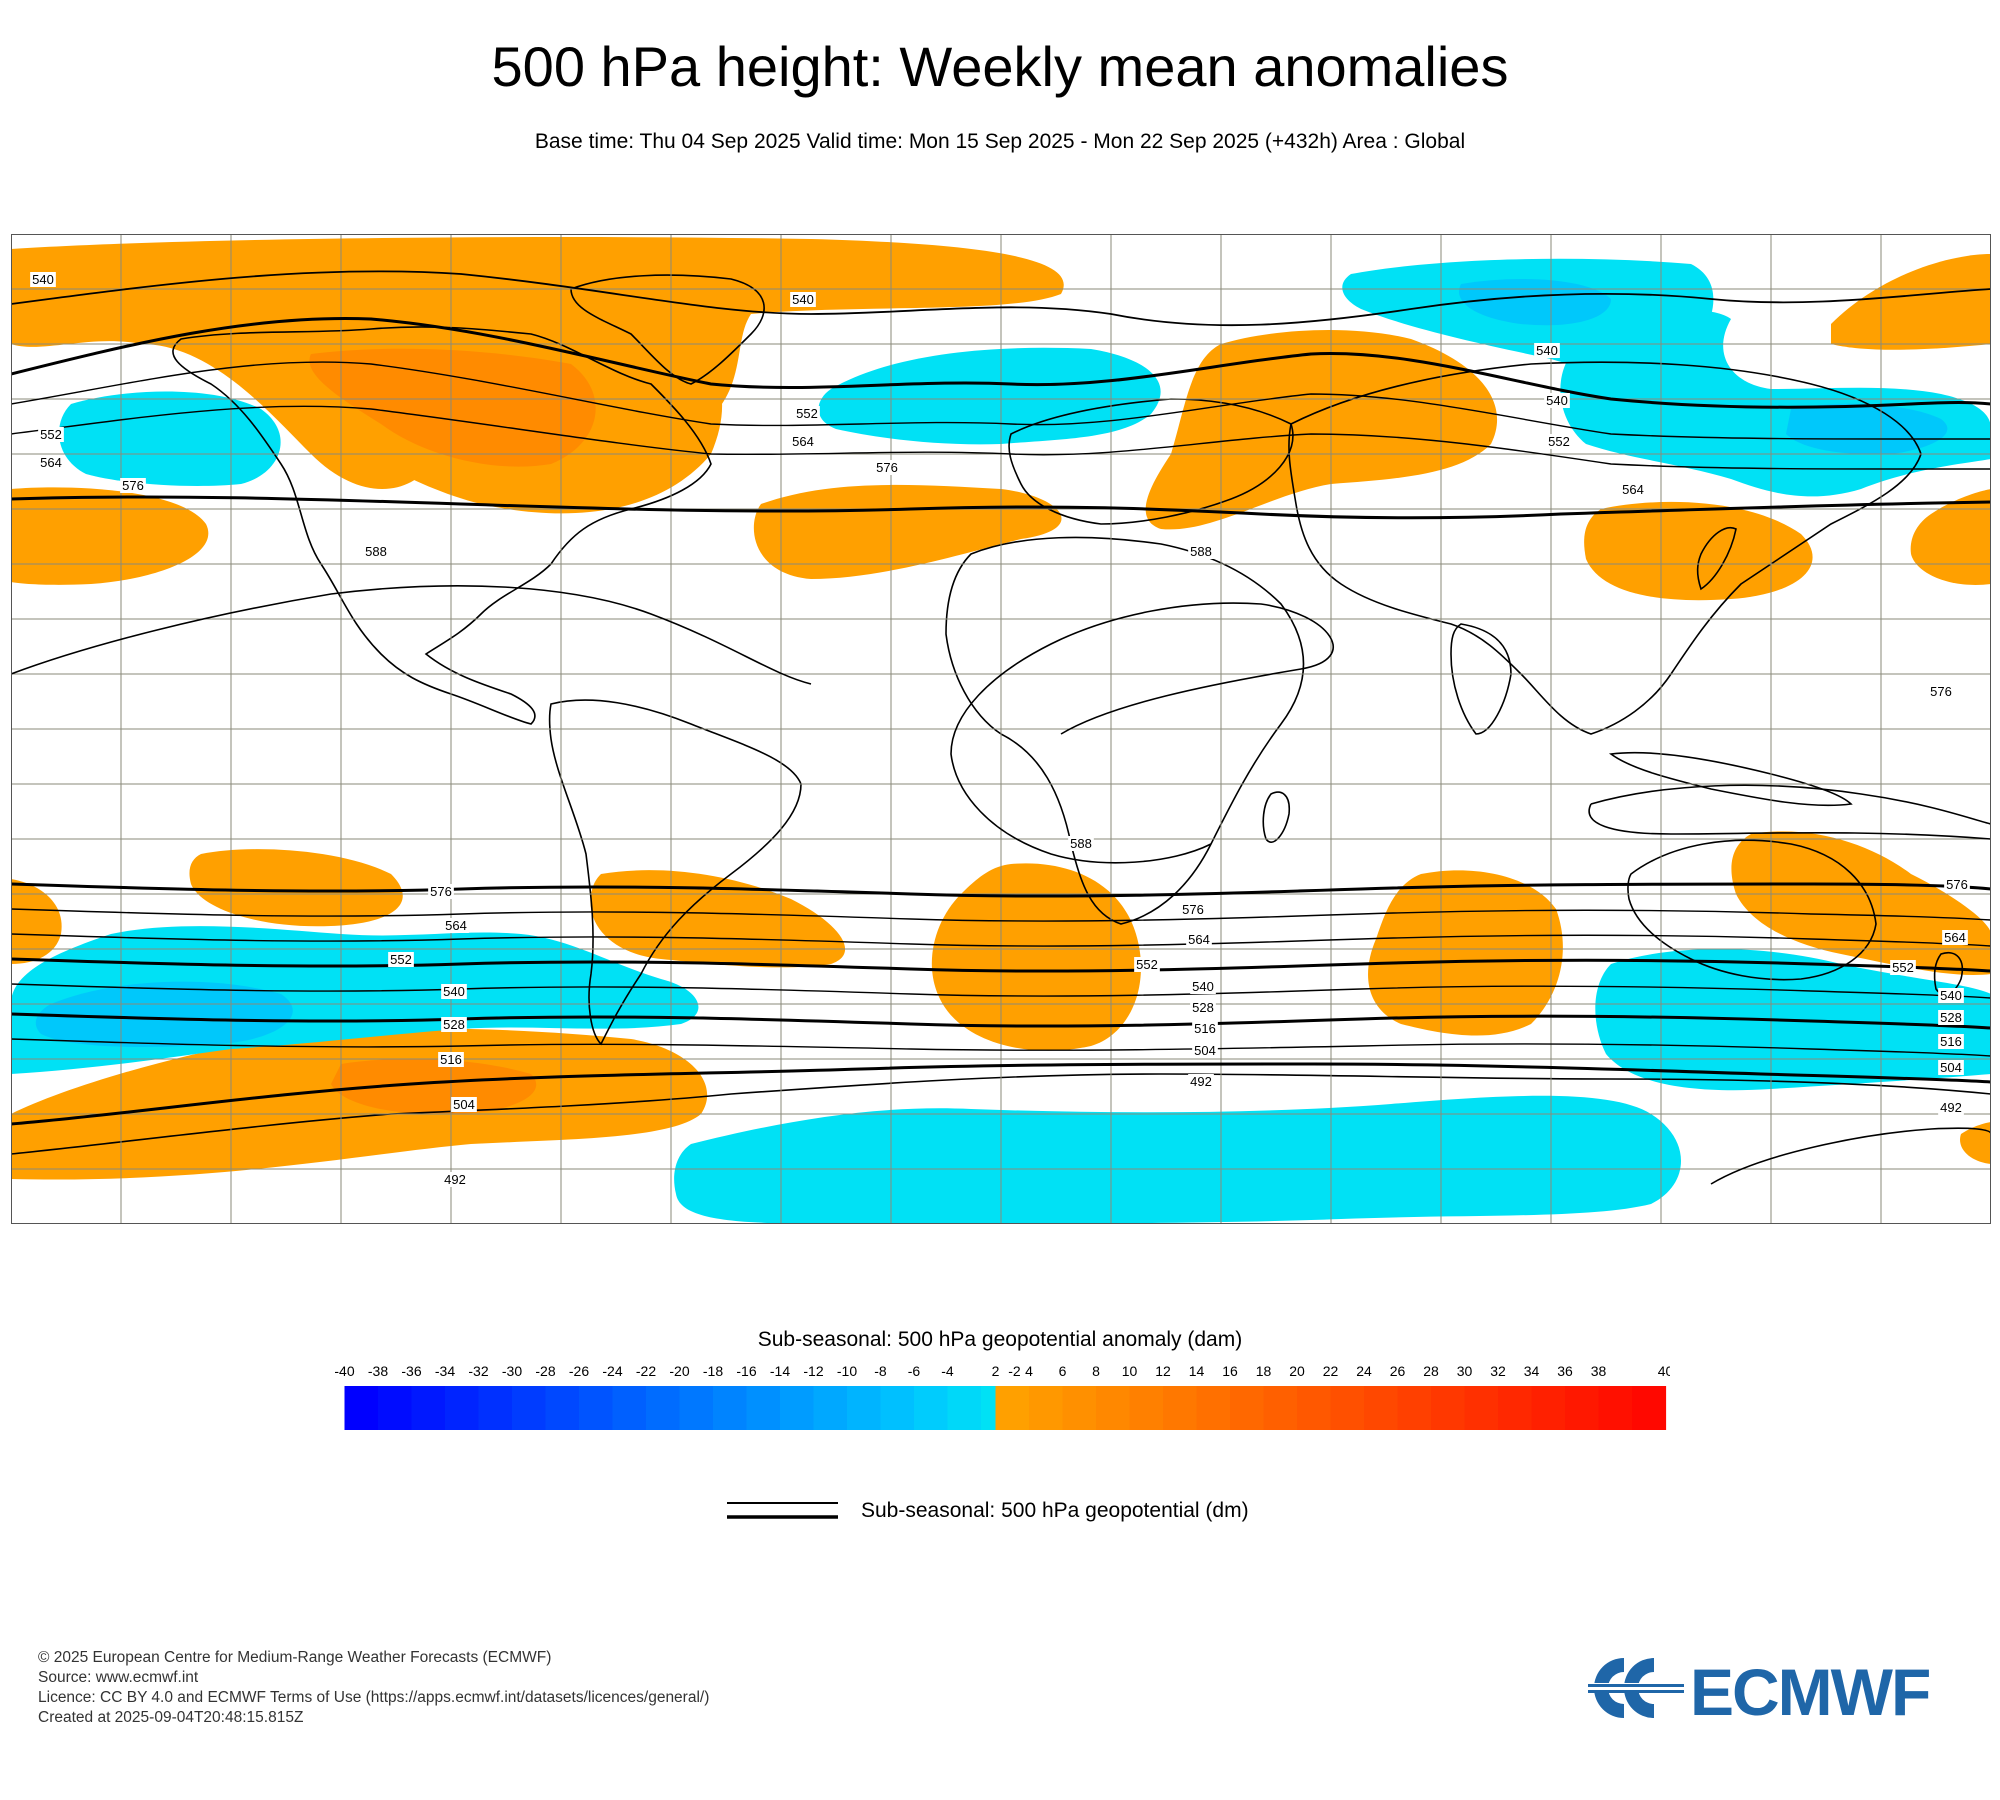 Image resolution: width=2000 pixels, height=1800 pixels. I want to click on positive-anomaly-south-pacific-west, so click(296, 888).